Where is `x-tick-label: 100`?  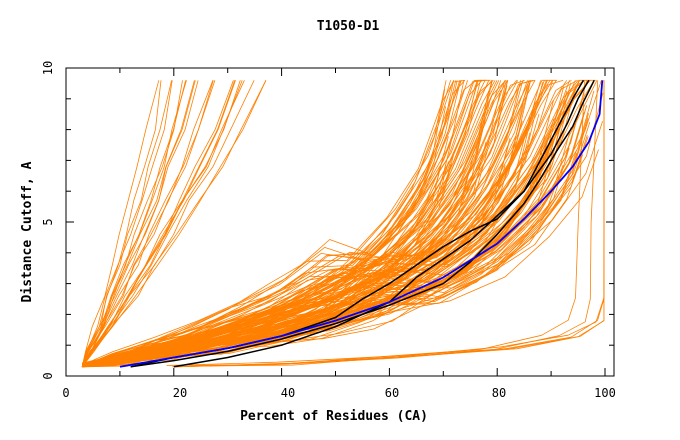
x-tick-label: 100 is located at coordinates (605, 393).